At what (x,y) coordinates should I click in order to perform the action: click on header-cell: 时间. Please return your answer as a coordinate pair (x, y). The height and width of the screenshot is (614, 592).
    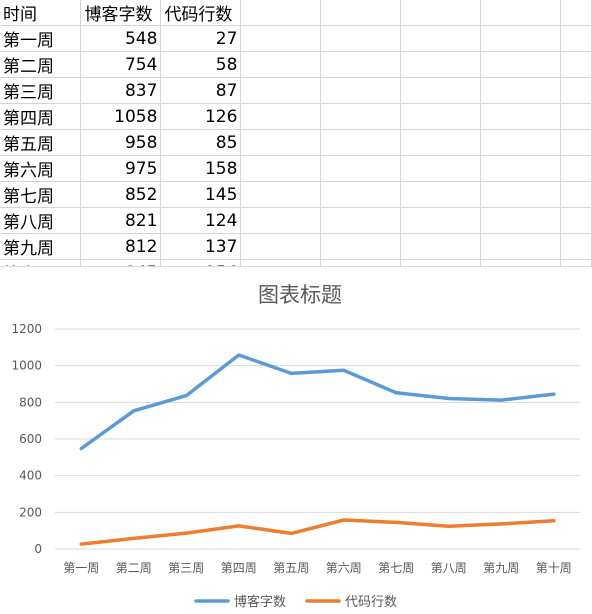
    Looking at the image, I should click on (41, 13).